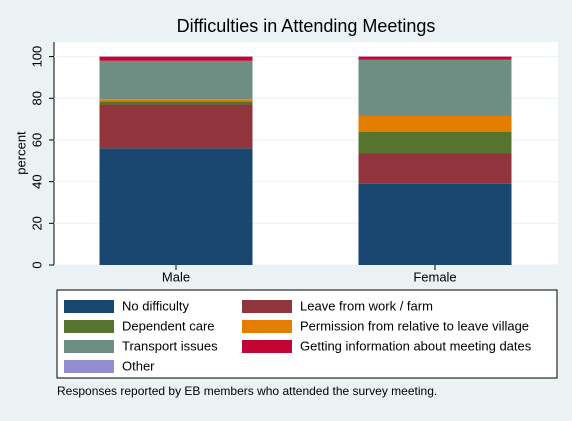 Image resolution: width=572 pixels, height=421 pixels. What do you see at coordinates (176, 276) in the screenshot?
I see `x-tick-label: Male` at bounding box center [176, 276].